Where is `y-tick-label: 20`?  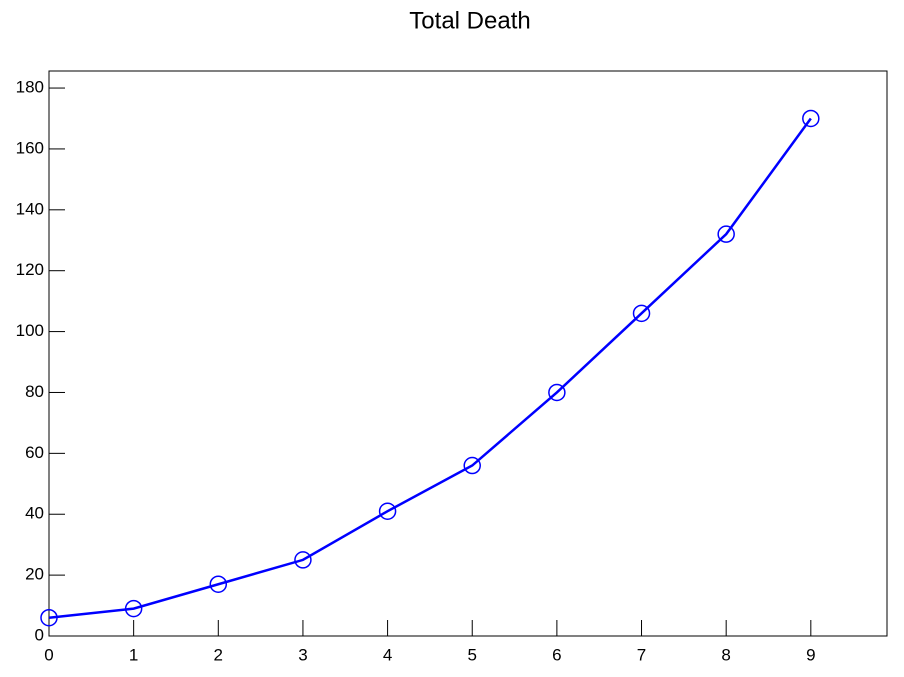 y-tick-label: 20 is located at coordinates (34, 574).